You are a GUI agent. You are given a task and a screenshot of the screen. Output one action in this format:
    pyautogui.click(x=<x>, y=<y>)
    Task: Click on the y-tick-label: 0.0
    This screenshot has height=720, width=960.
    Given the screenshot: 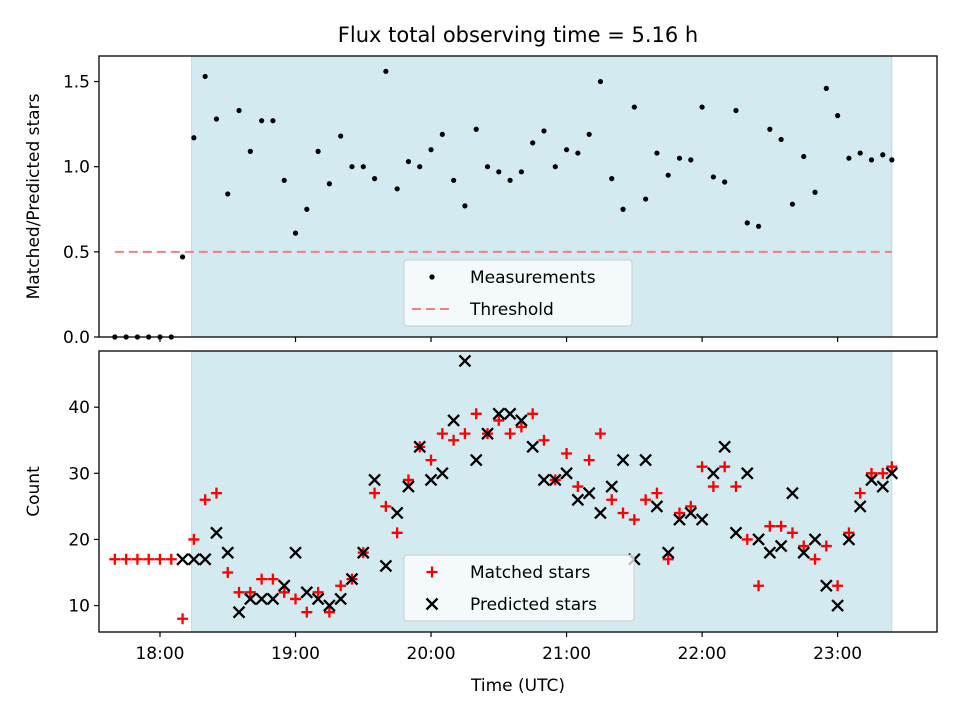 What is the action you would take?
    pyautogui.click(x=76, y=338)
    